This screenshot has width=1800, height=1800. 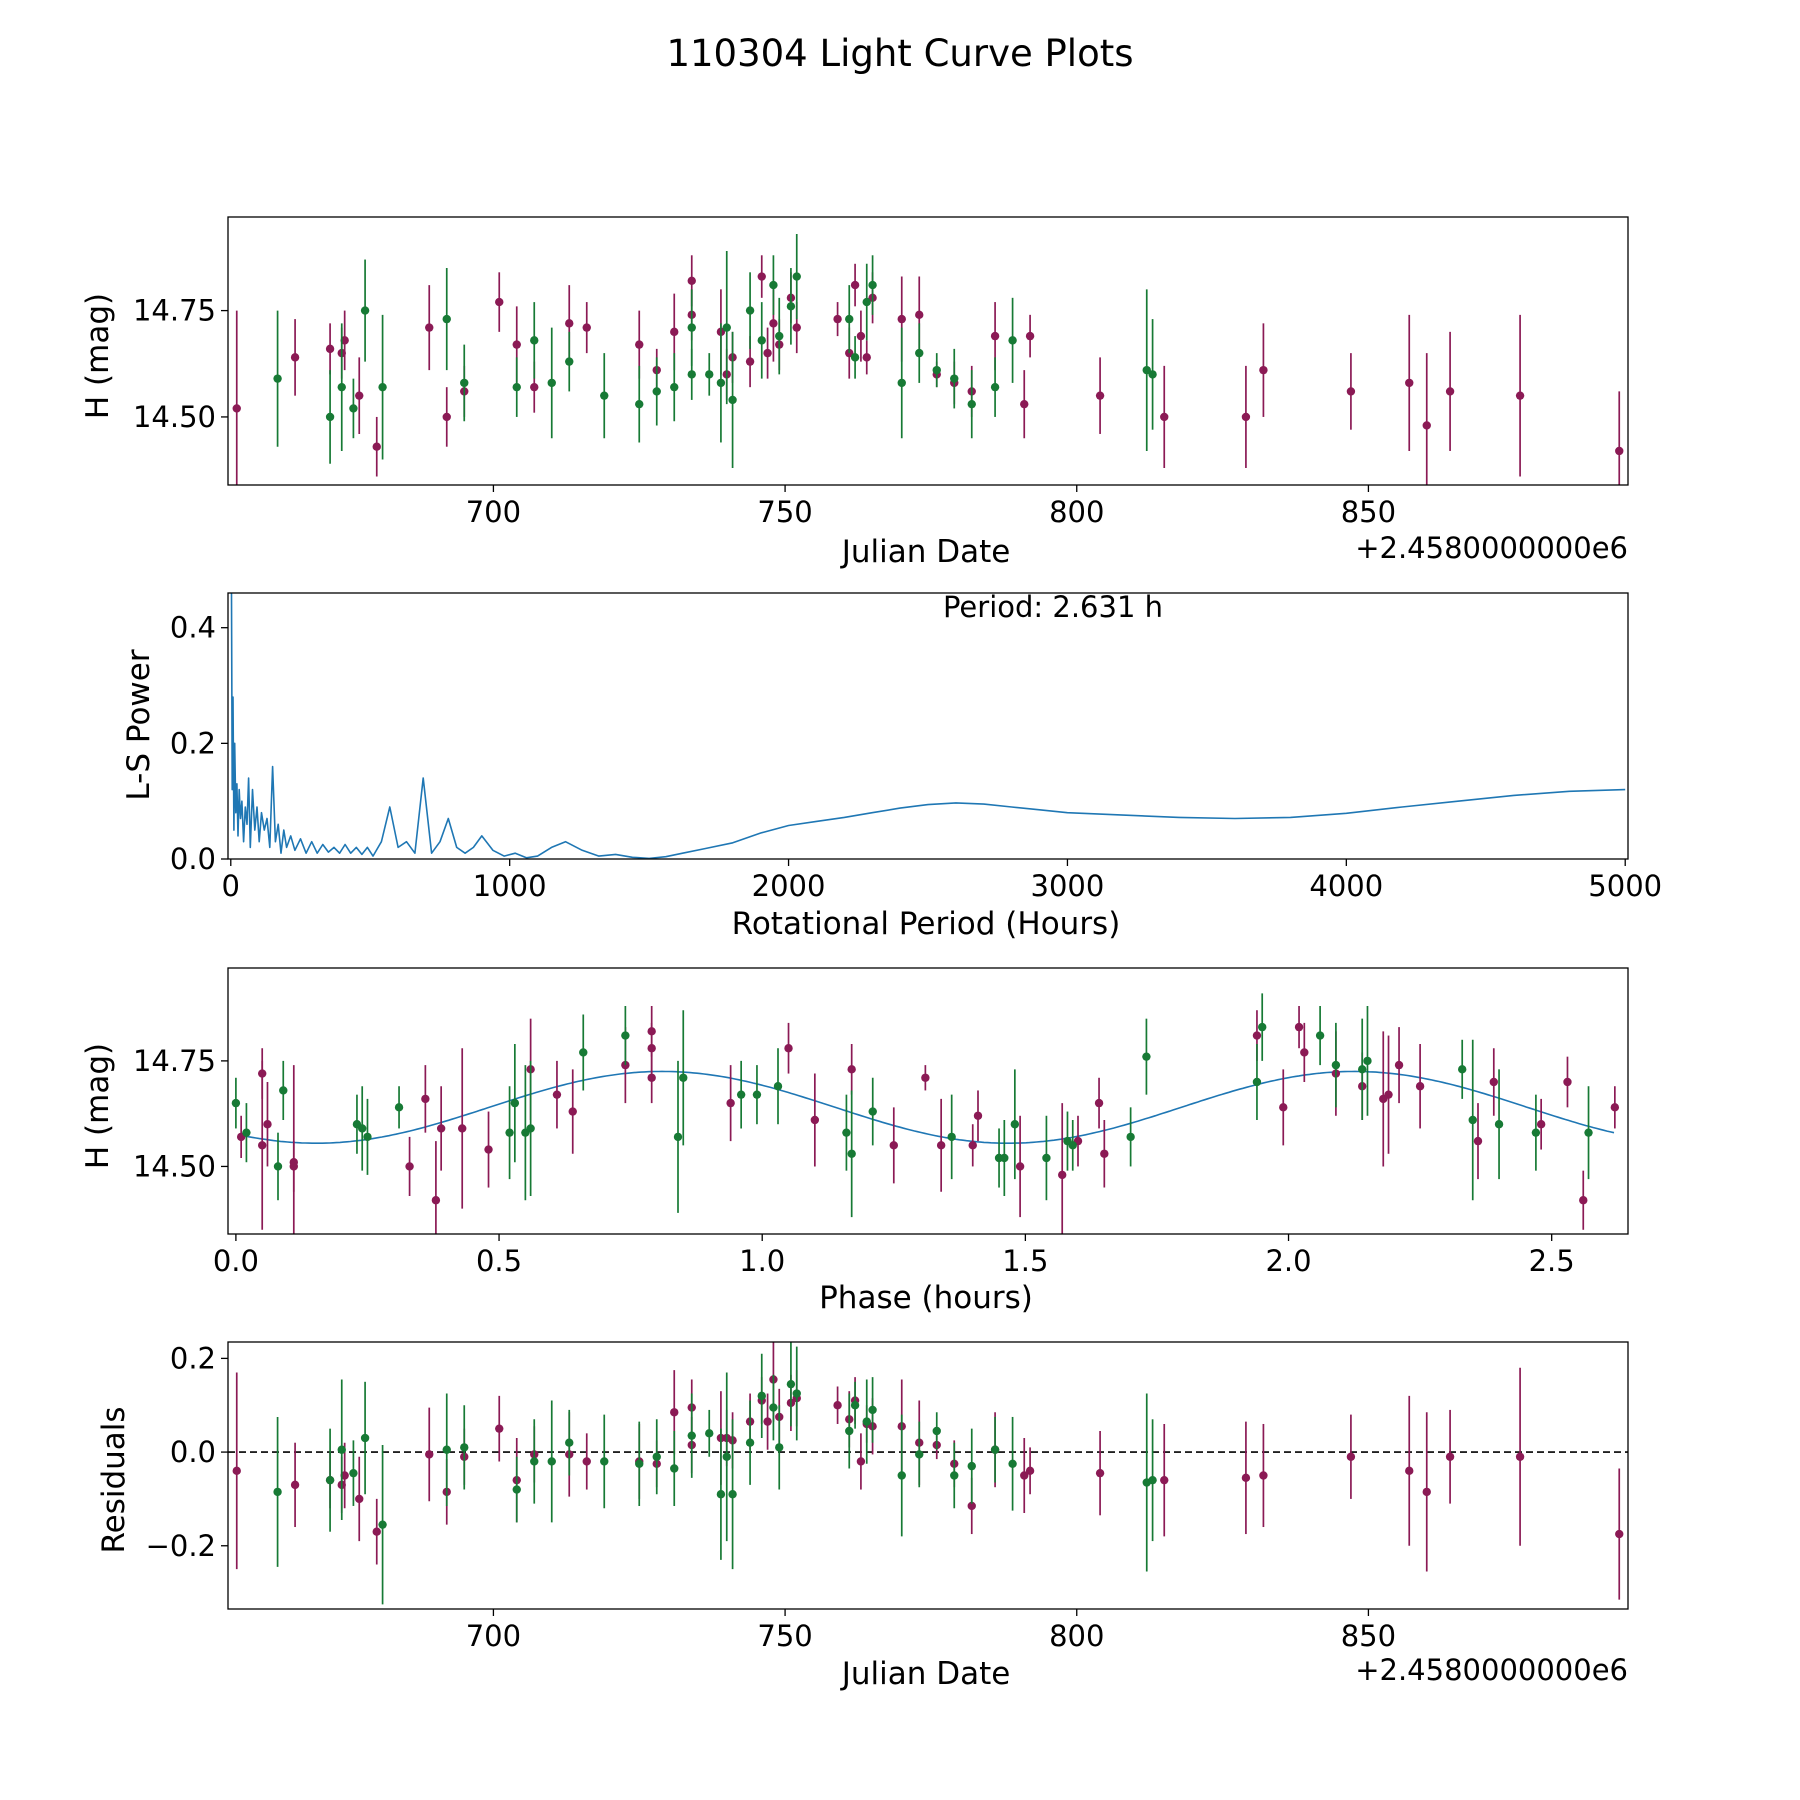 What do you see at coordinates (925, 552) in the screenshot?
I see `lightcurve-x-label: Julian Date` at bounding box center [925, 552].